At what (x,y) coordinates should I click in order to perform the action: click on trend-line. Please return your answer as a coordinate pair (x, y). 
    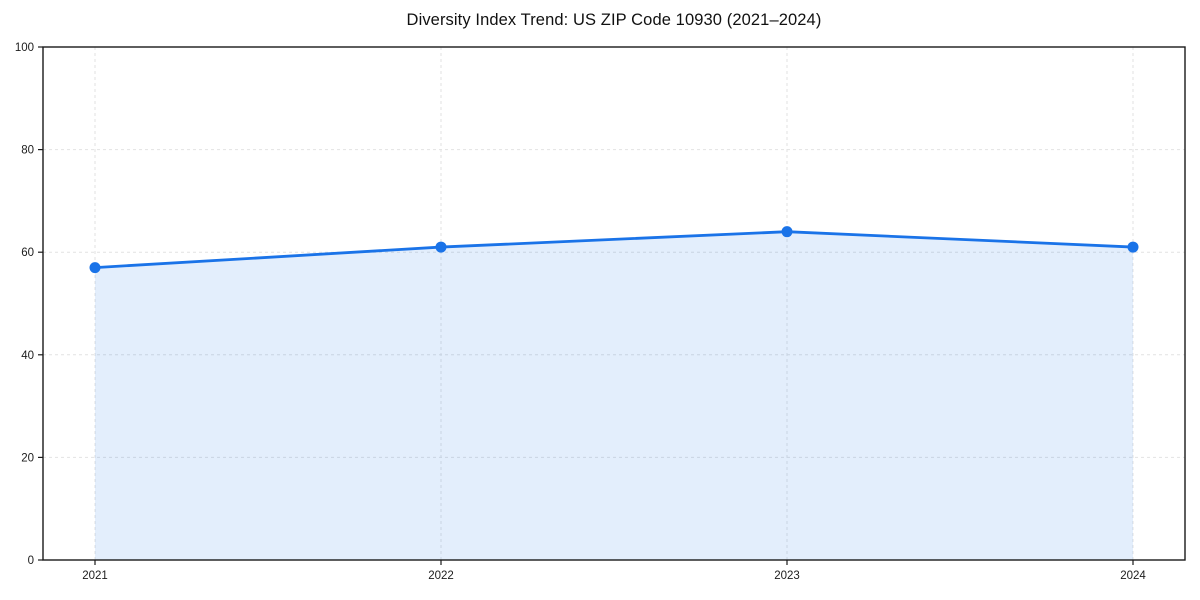
    Looking at the image, I should click on (614, 249).